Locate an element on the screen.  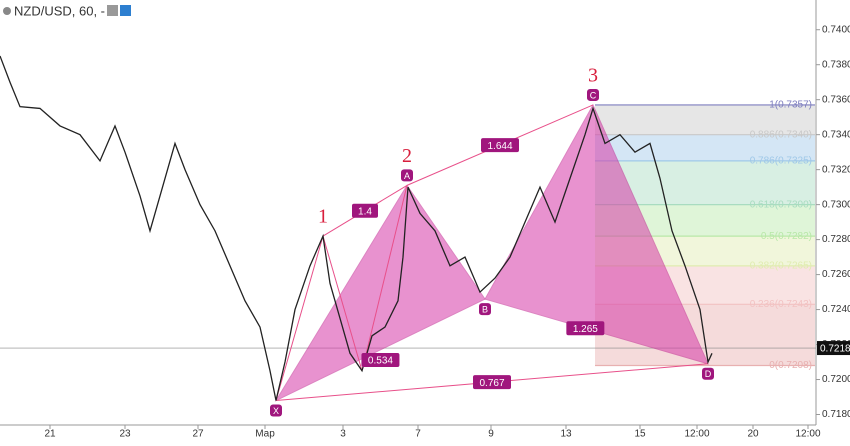
fib-label: 0.5(0.7282) is located at coordinates (786, 236).